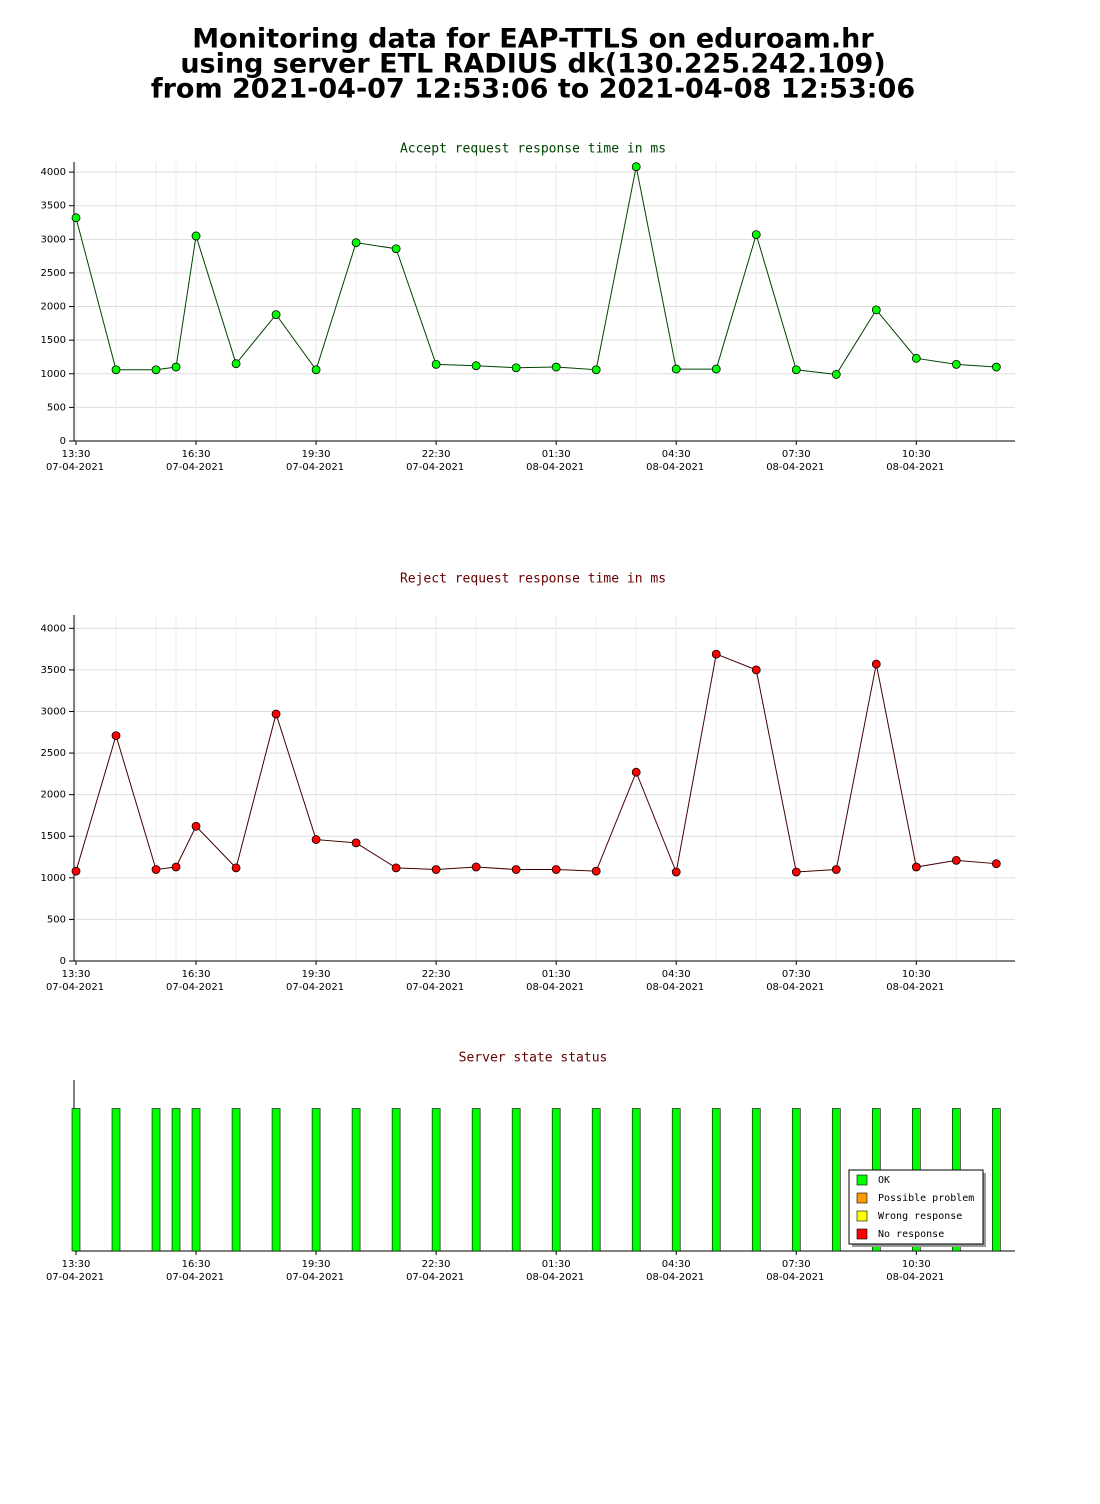  I want to click on y-tick-label: 2000, so click(53, 795).